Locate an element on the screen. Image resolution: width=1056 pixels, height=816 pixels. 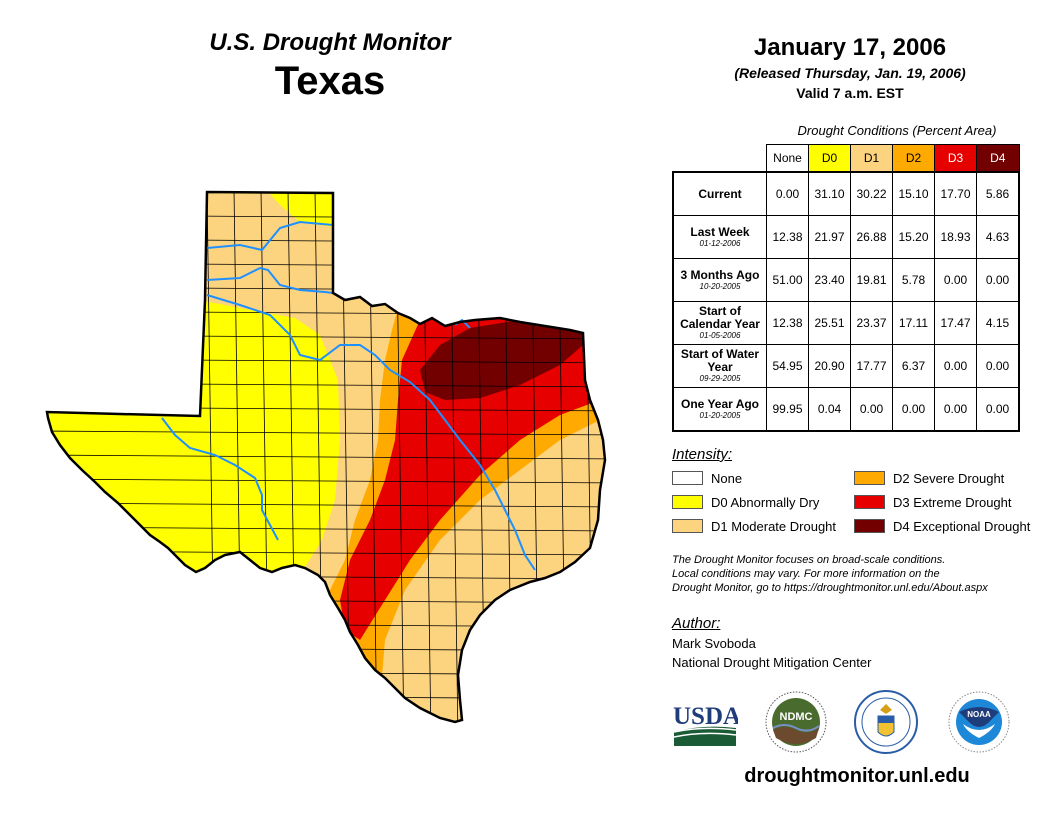
cell-none: 0.00 is located at coordinates (787, 193).